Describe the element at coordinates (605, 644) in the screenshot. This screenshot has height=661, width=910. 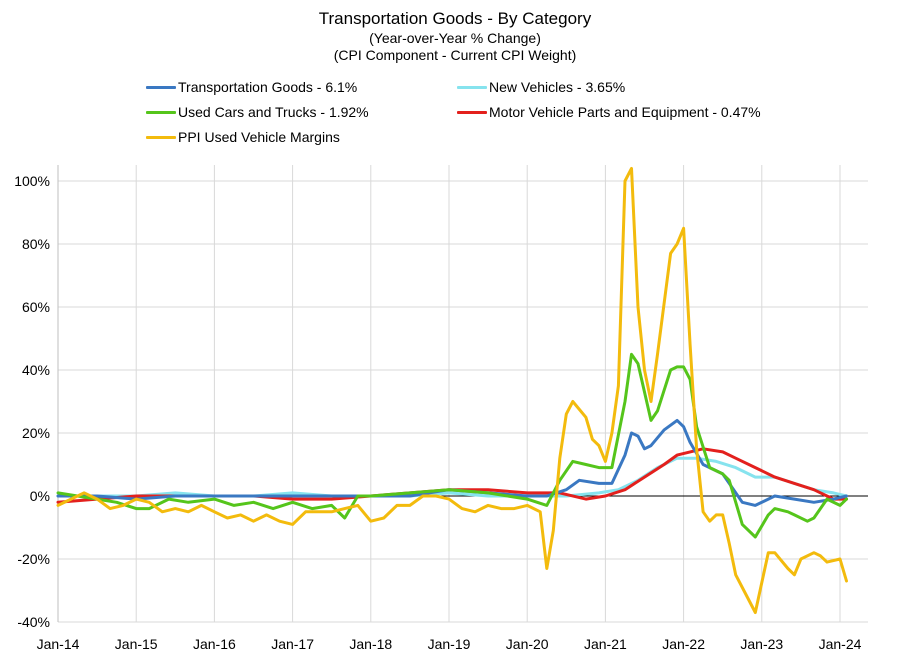
I see `x-tick-label: Jan-21` at that location.